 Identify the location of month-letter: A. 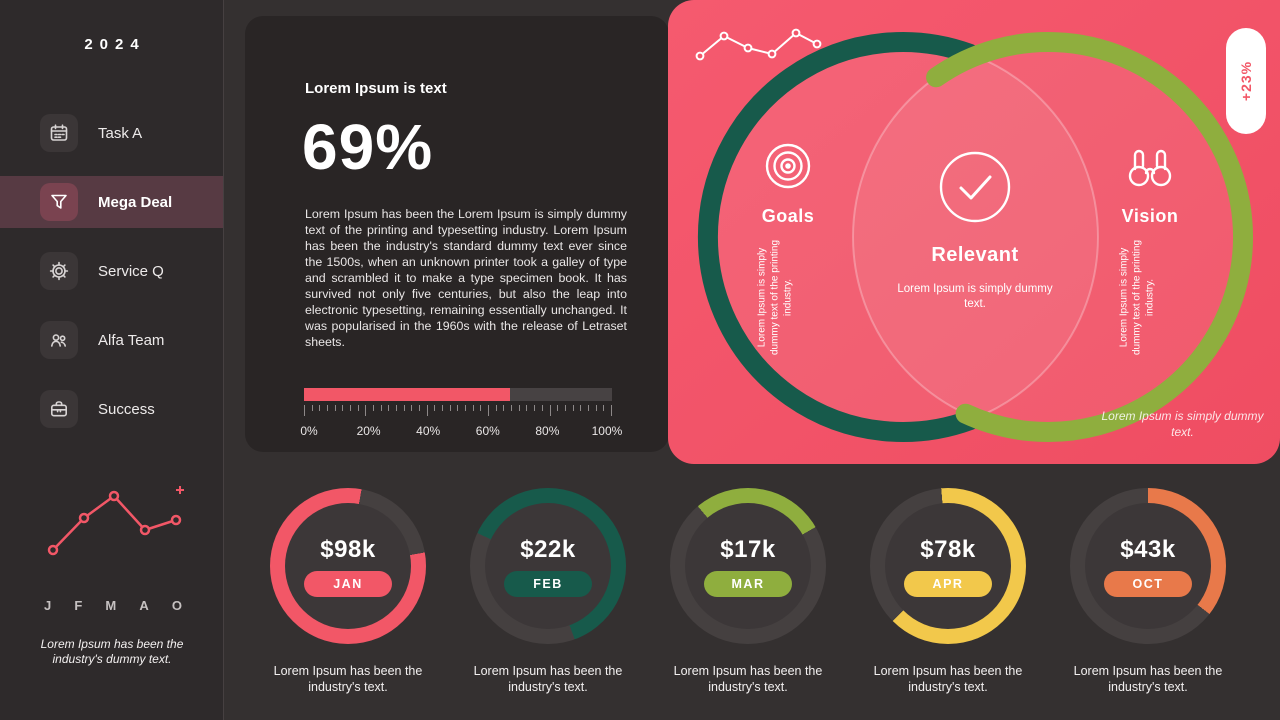
(144, 605).